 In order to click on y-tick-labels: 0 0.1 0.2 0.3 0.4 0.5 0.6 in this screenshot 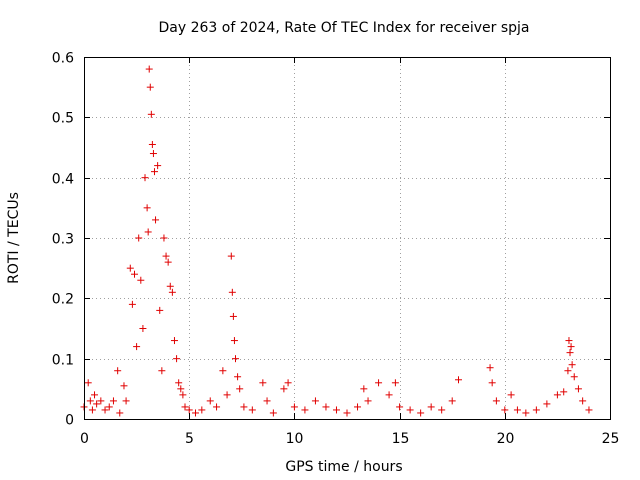, I will do `click(63, 240)`.